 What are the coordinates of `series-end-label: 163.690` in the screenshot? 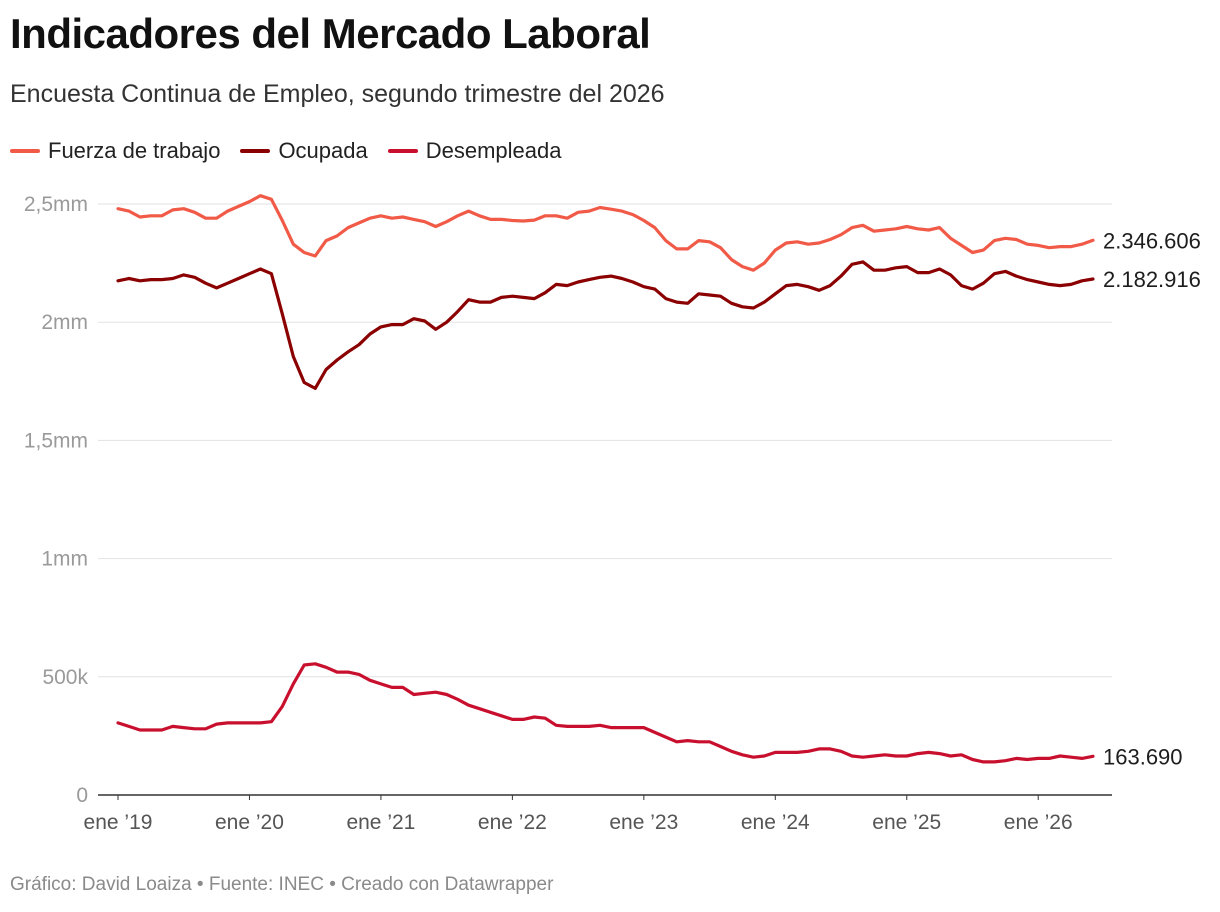 It's located at (1143, 756).